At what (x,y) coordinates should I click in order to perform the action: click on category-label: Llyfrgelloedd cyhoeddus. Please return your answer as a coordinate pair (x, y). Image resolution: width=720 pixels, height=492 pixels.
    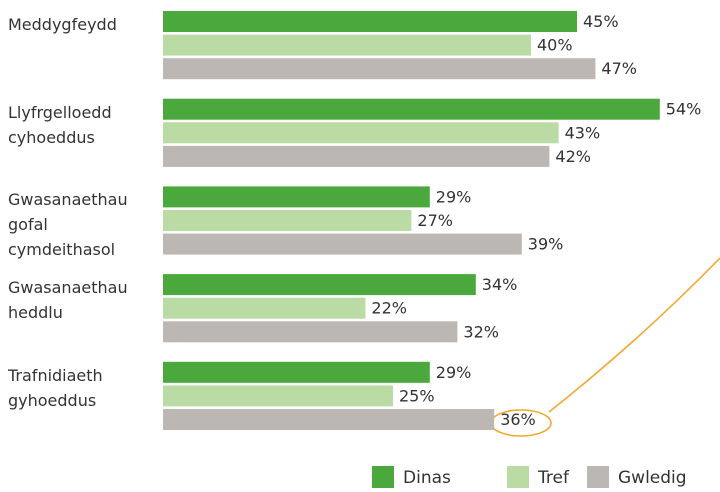
    Looking at the image, I should click on (60, 124).